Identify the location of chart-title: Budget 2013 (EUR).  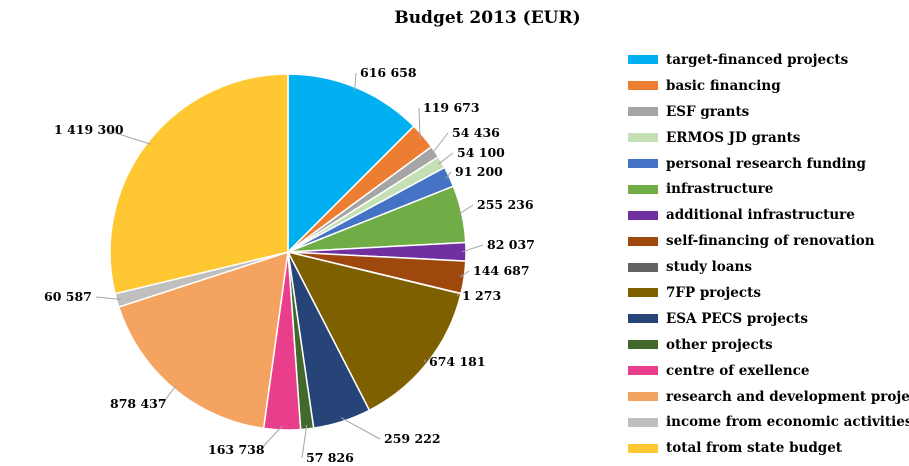
(487, 18).